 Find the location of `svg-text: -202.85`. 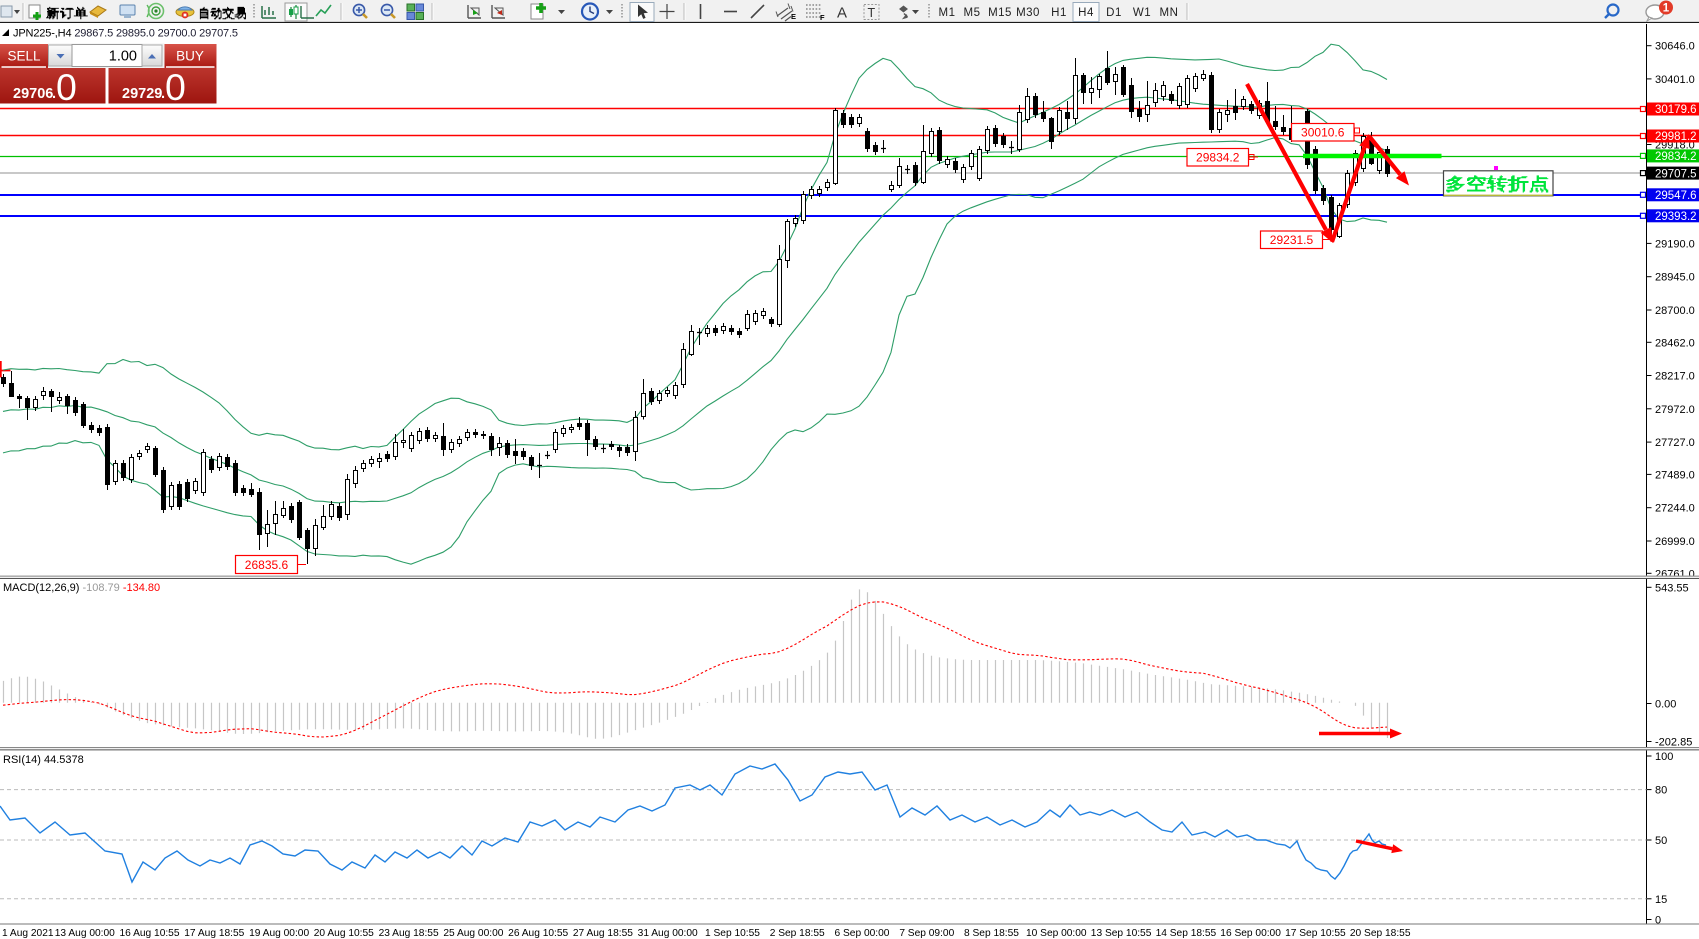

svg-text: -202.85 is located at coordinates (1673, 743).